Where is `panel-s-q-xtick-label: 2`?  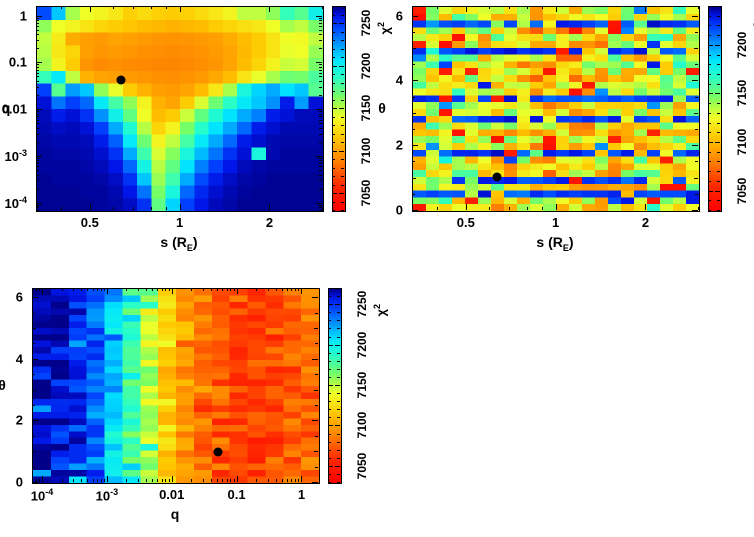 panel-s-q-xtick-label: 2 is located at coordinates (269, 222).